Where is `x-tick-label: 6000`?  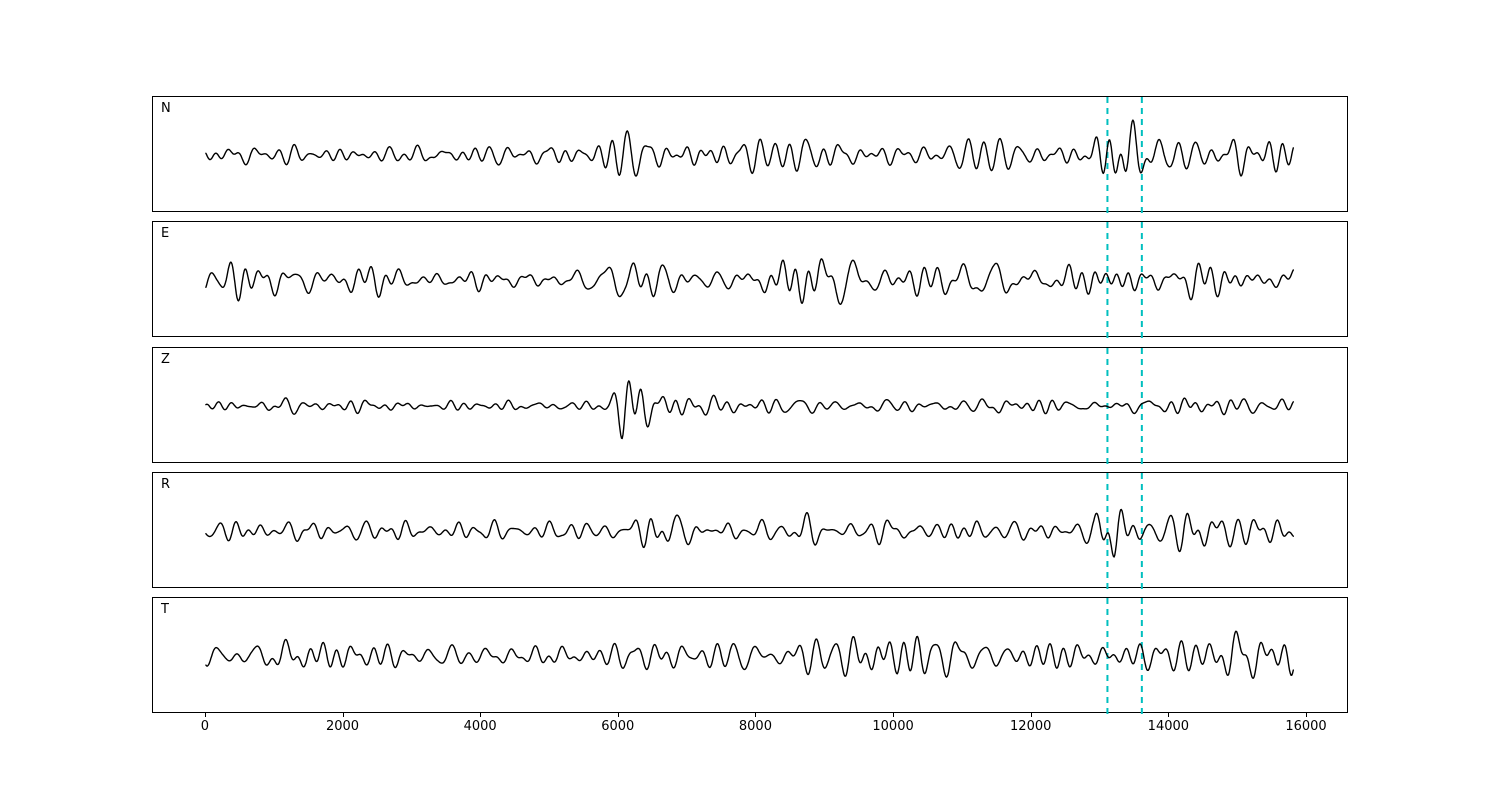
x-tick-label: 6000 is located at coordinates (618, 726).